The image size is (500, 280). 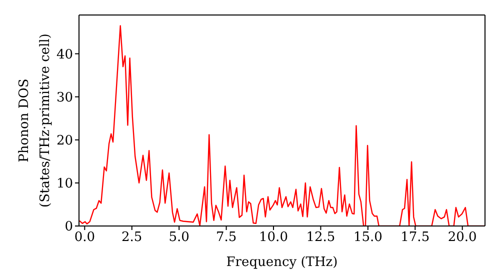 I want to click on x-tick-label: 20.0, so click(x=462, y=238).